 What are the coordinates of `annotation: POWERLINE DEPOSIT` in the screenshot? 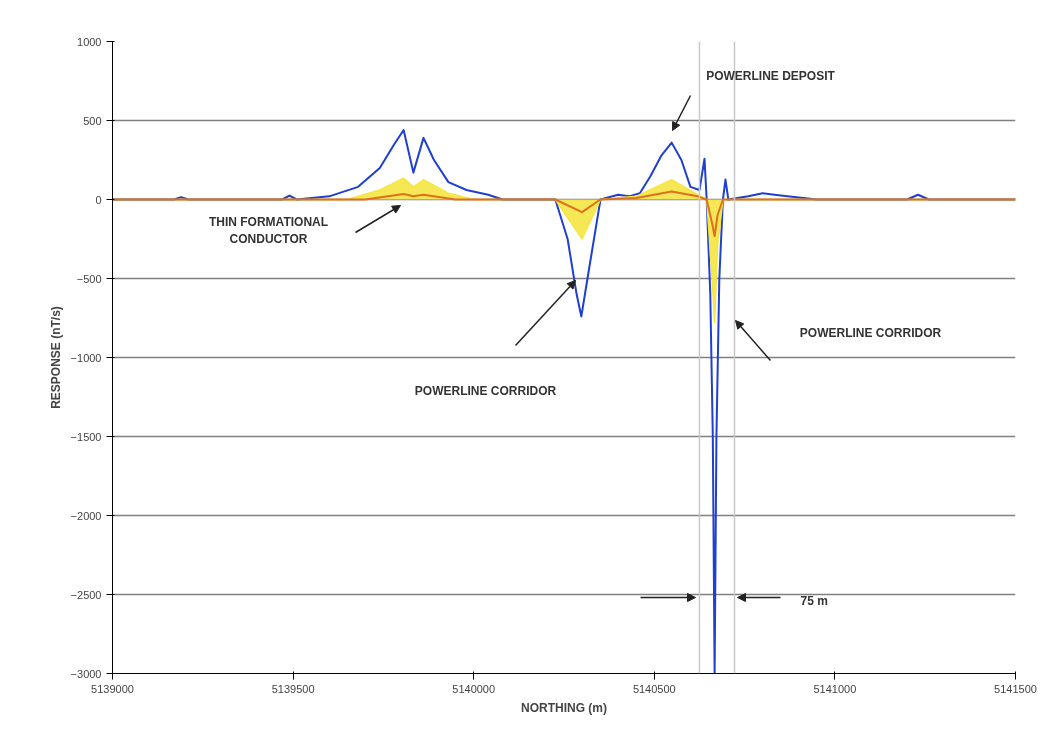 It's located at (771, 75).